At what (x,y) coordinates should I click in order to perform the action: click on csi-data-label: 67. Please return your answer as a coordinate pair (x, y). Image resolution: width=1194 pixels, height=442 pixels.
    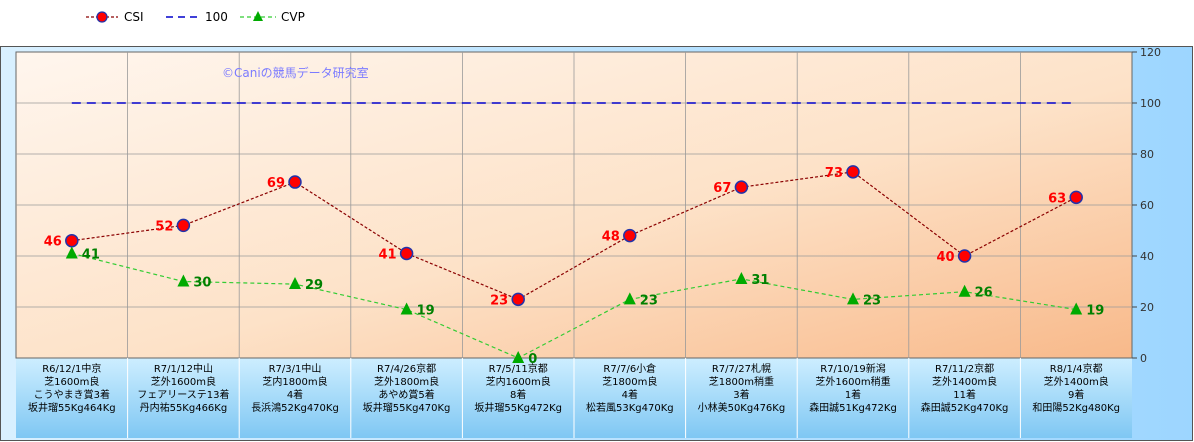
    Looking at the image, I should click on (722, 188).